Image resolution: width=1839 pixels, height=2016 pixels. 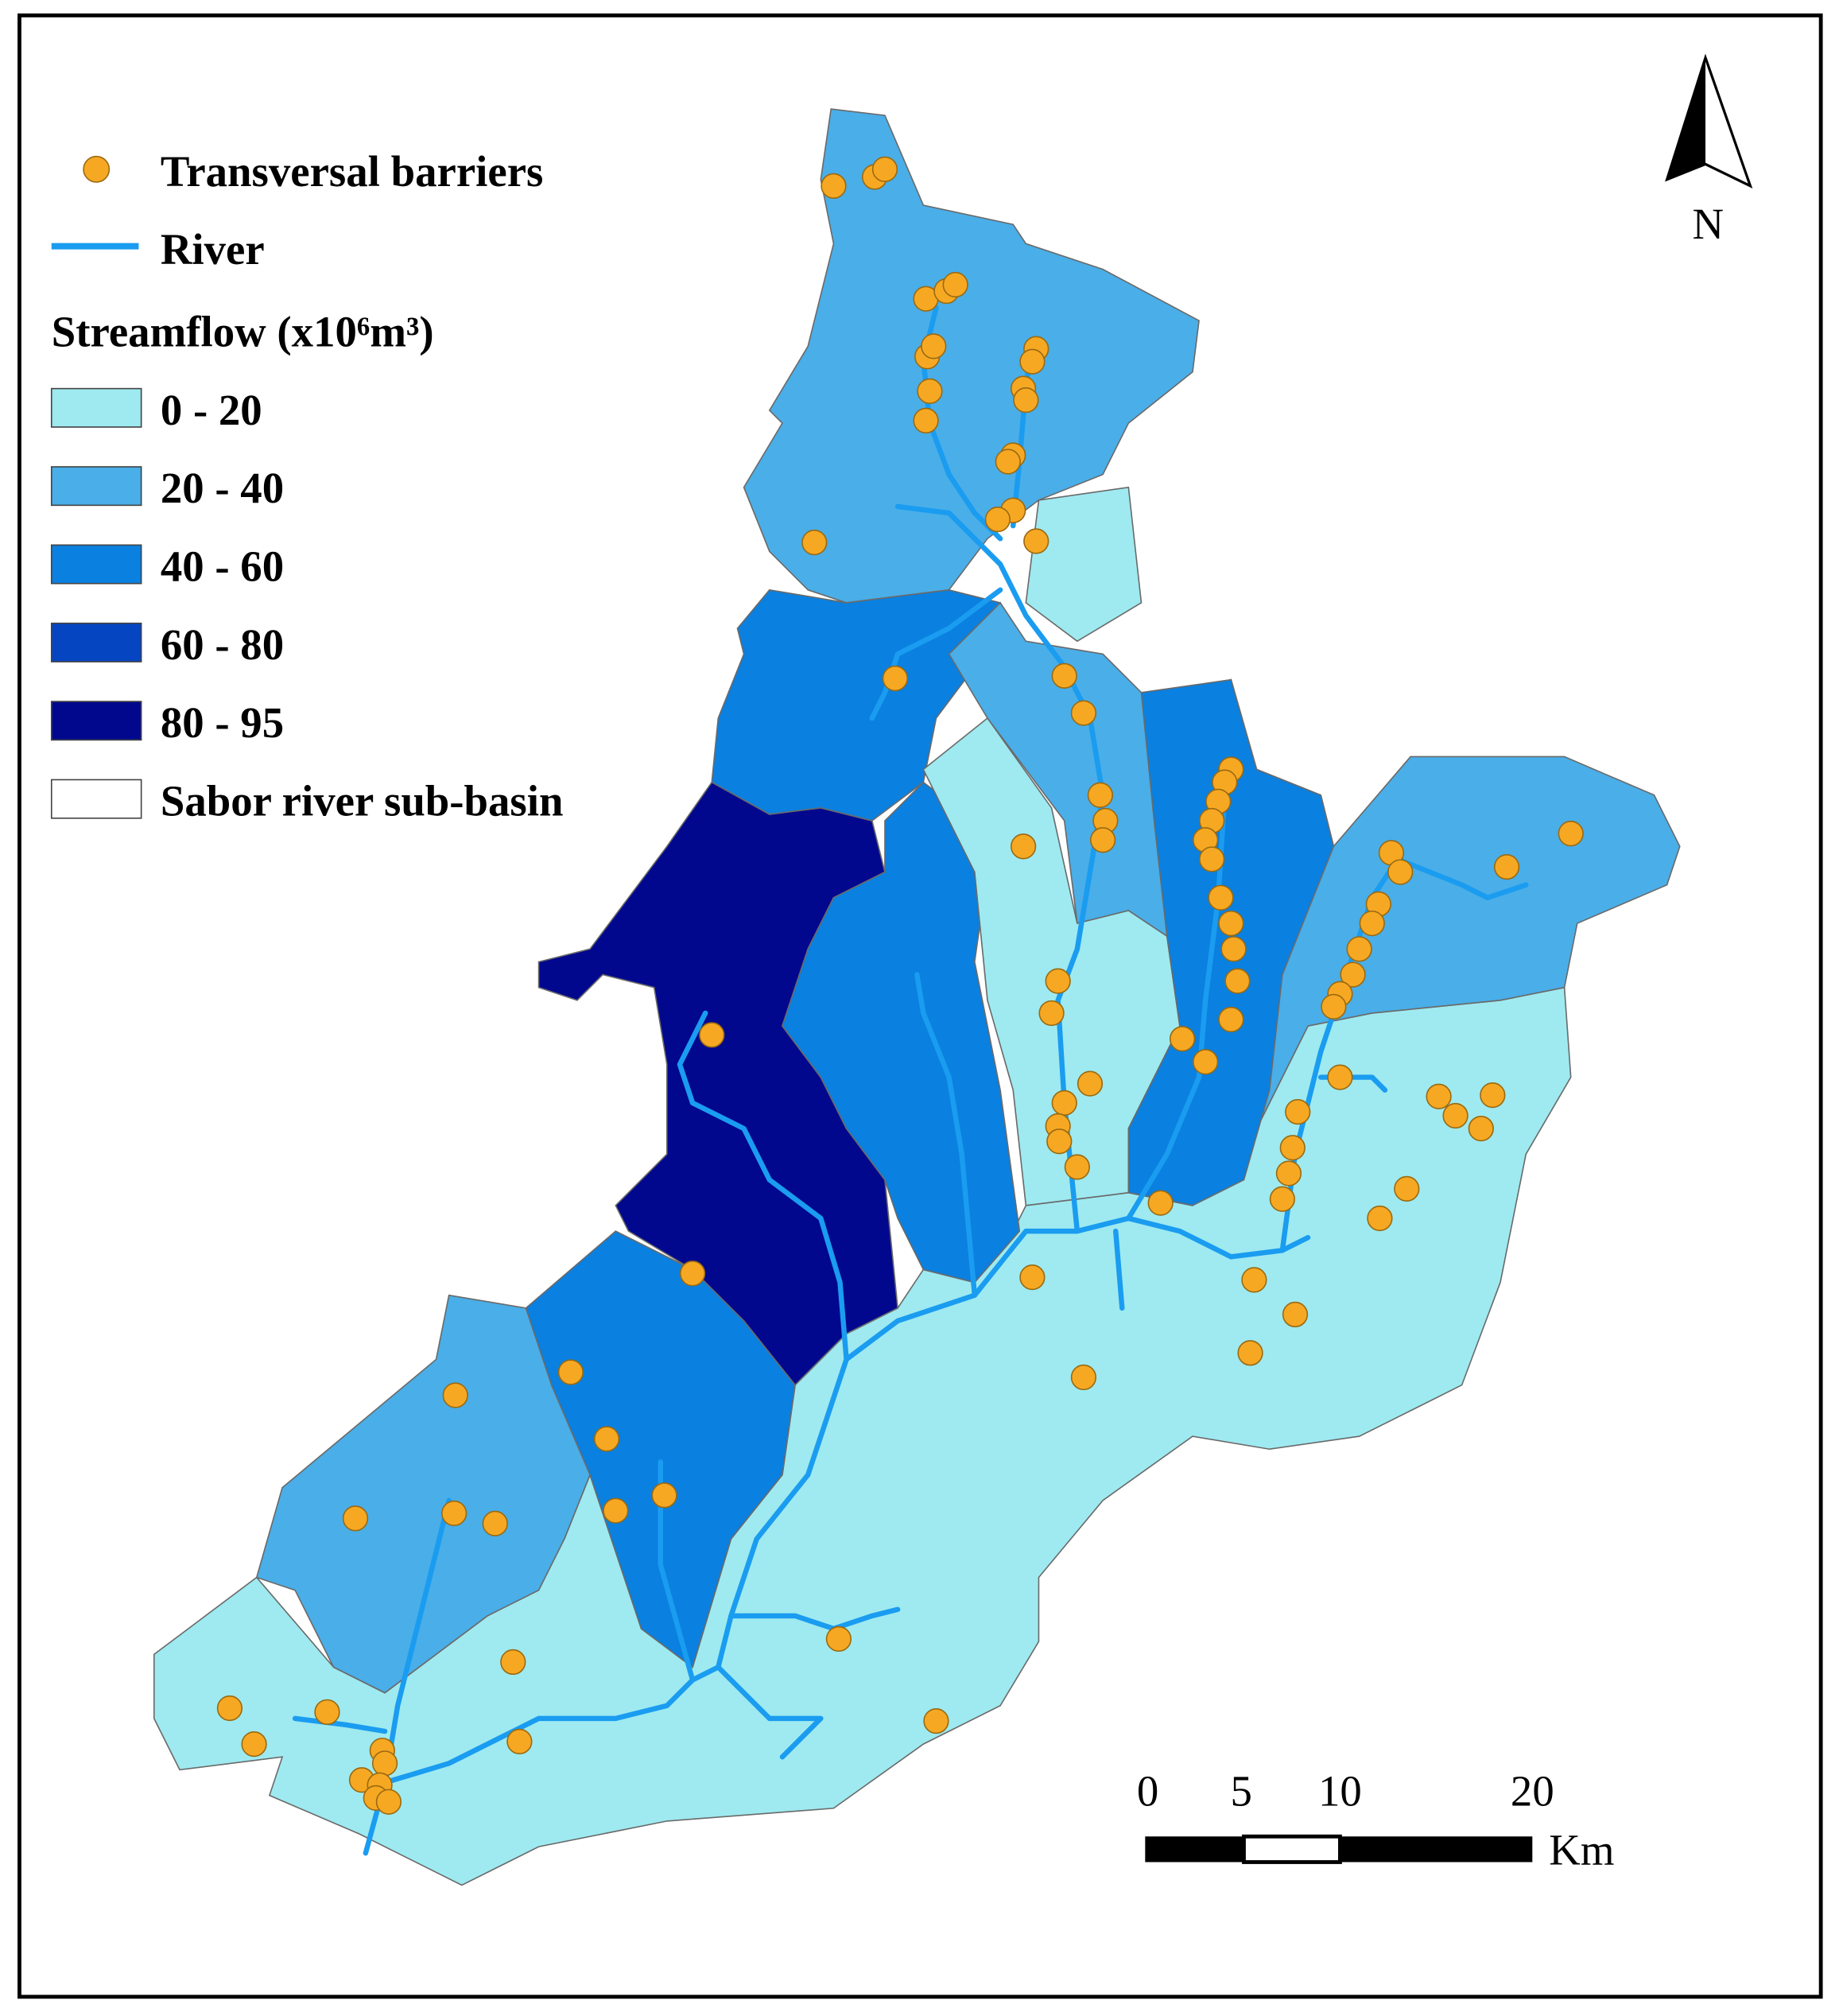 I want to click on legend-label: Transversal barriers, so click(x=352, y=171).